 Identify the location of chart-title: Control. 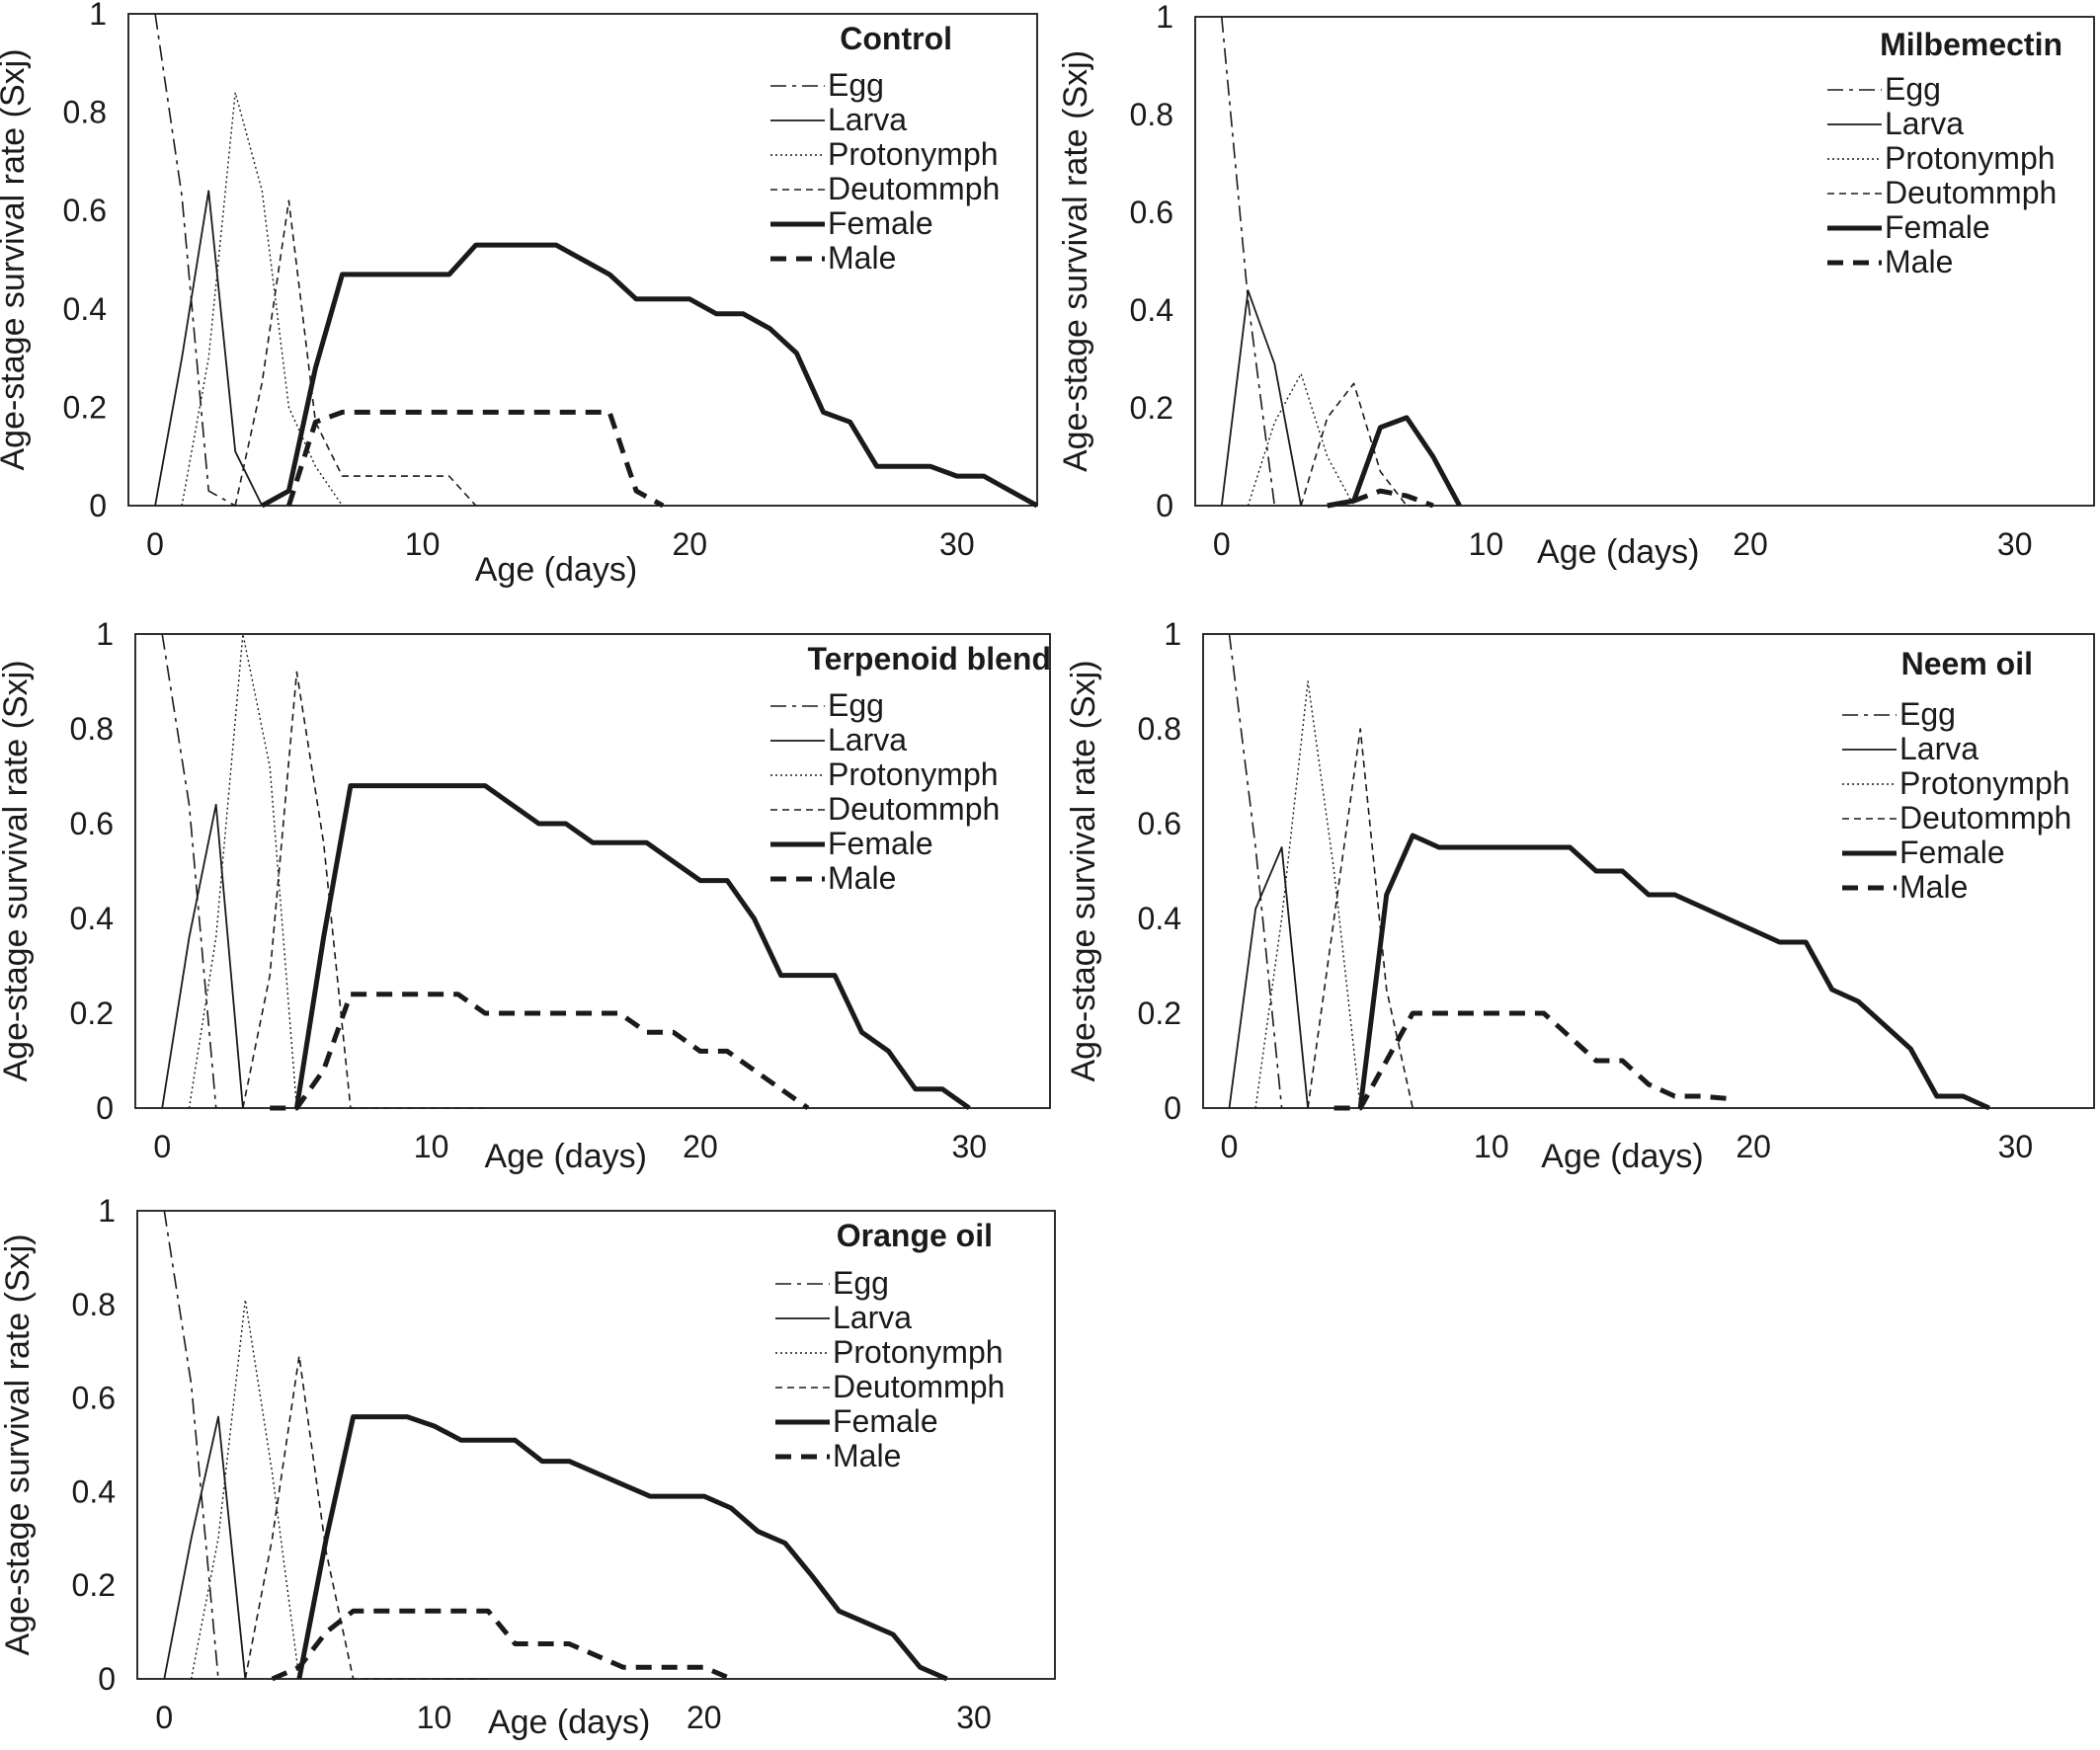
(896, 38).